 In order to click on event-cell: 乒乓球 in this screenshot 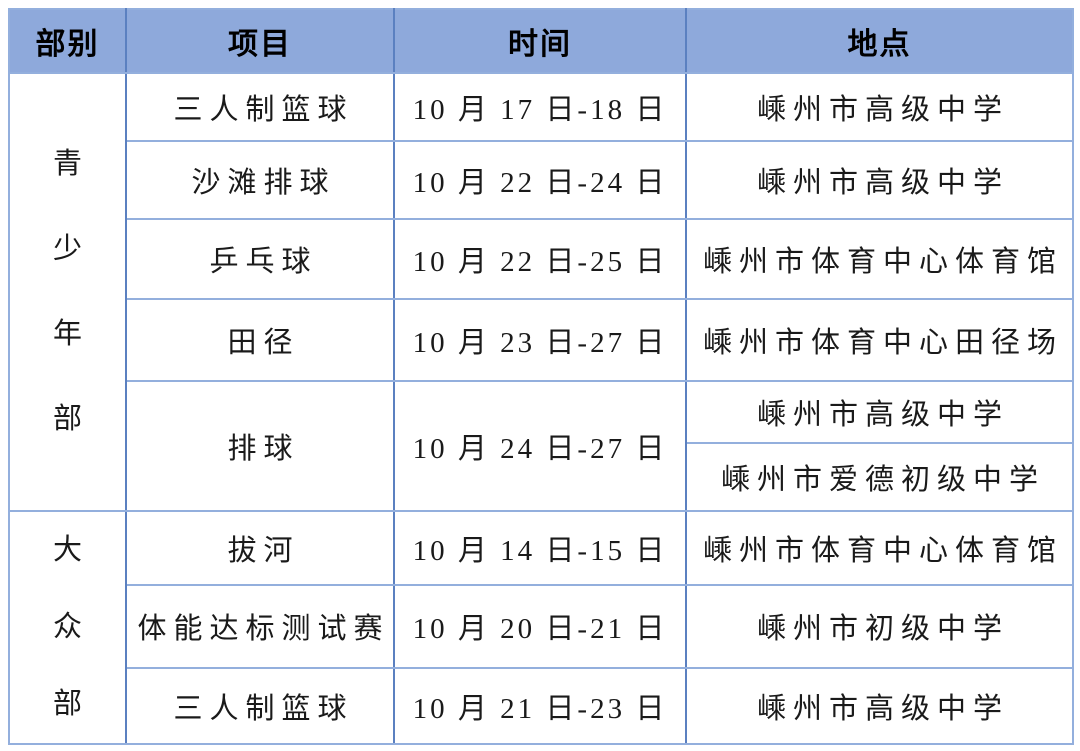, I will do `click(260, 259)`.